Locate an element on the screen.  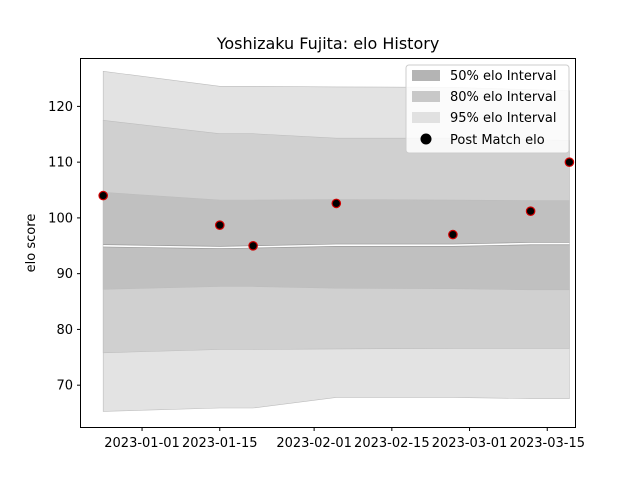
y-tick-label-120: 120 is located at coordinates (60, 107).